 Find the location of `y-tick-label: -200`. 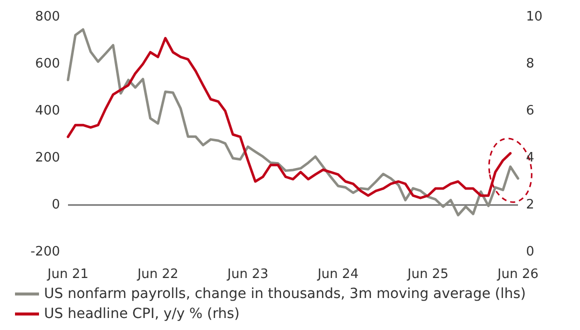

y-tick-label: -200 is located at coordinates (45, 252).